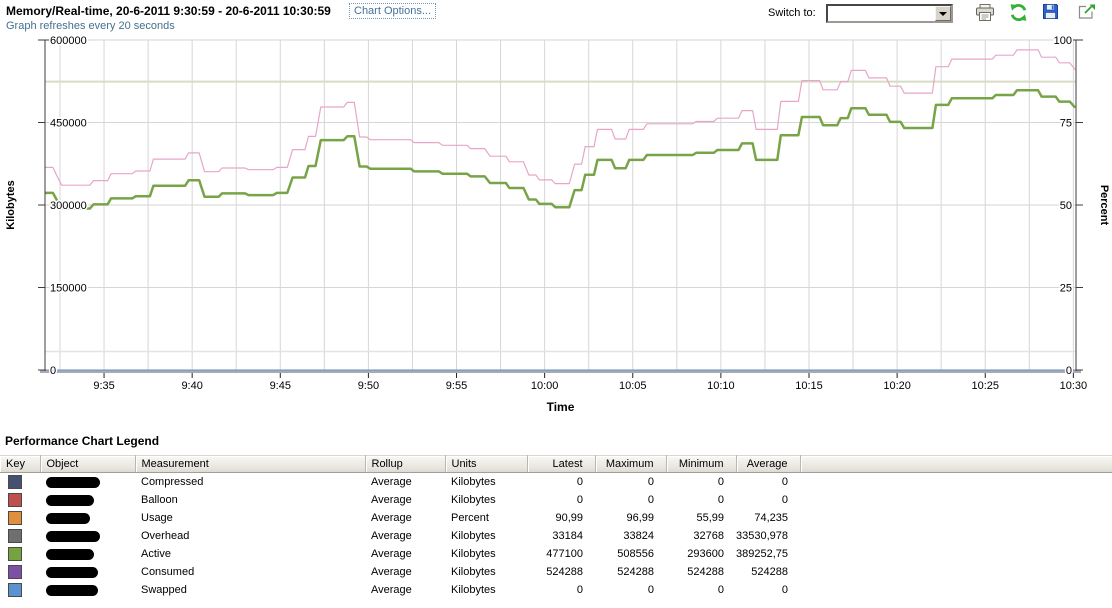 Image resolution: width=1112 pixels, height=608 pixels. I want to click on save-icon, so click(1050, 11).